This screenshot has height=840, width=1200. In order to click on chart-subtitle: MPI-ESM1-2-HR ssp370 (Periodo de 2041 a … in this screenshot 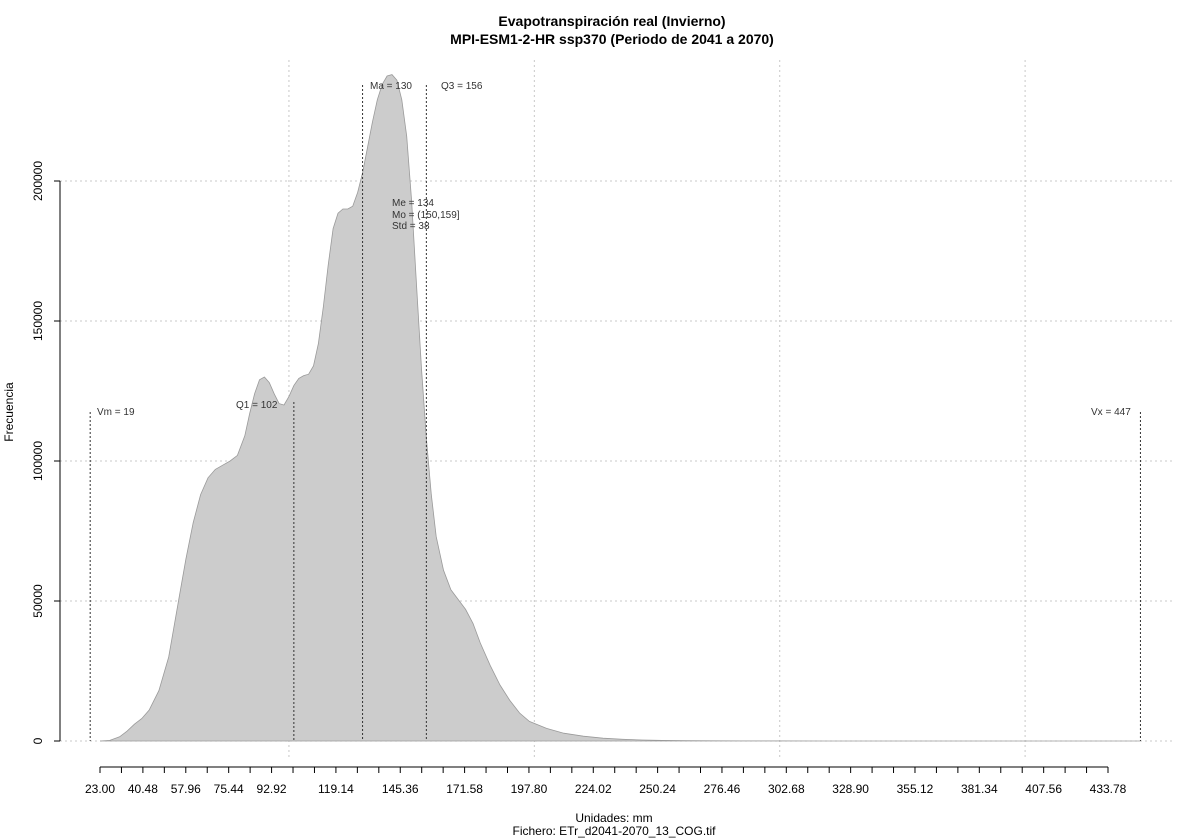, I will do `click(612, 39)`.